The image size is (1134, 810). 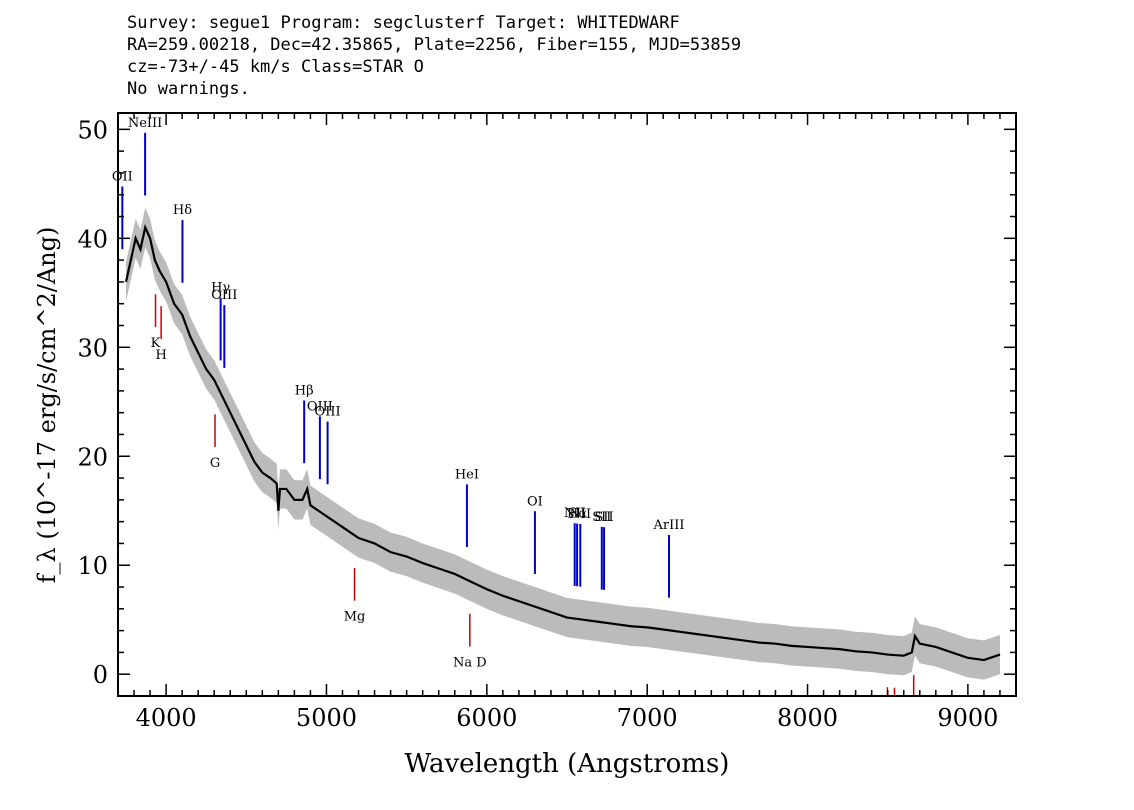 What do you see at coordinates (567, 764) in the screenshot?
I see `x-axis-label: Wavelength (Angstroms)` at bounding box center [567, 764].